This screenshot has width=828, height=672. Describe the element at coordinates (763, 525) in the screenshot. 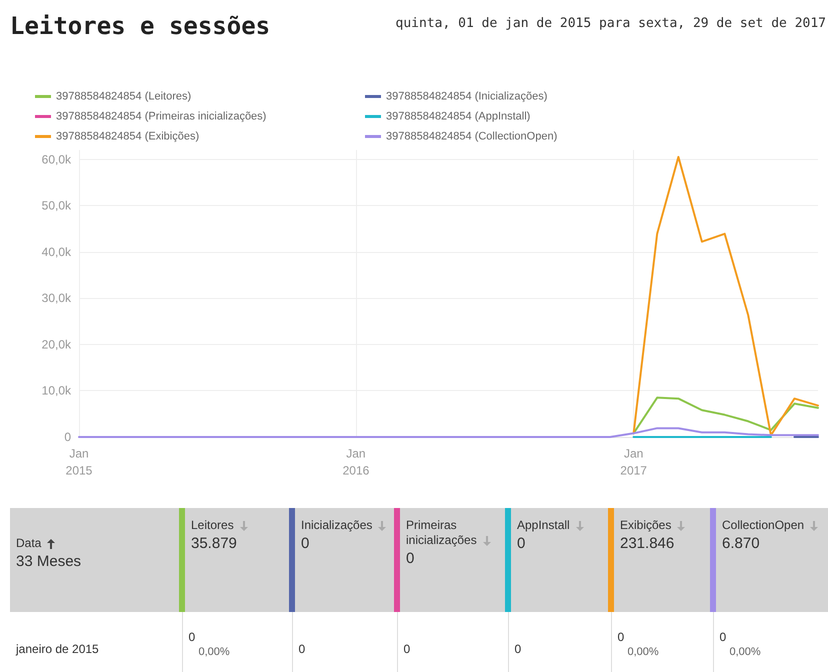

I see `text: CollectionOpen` at that location.